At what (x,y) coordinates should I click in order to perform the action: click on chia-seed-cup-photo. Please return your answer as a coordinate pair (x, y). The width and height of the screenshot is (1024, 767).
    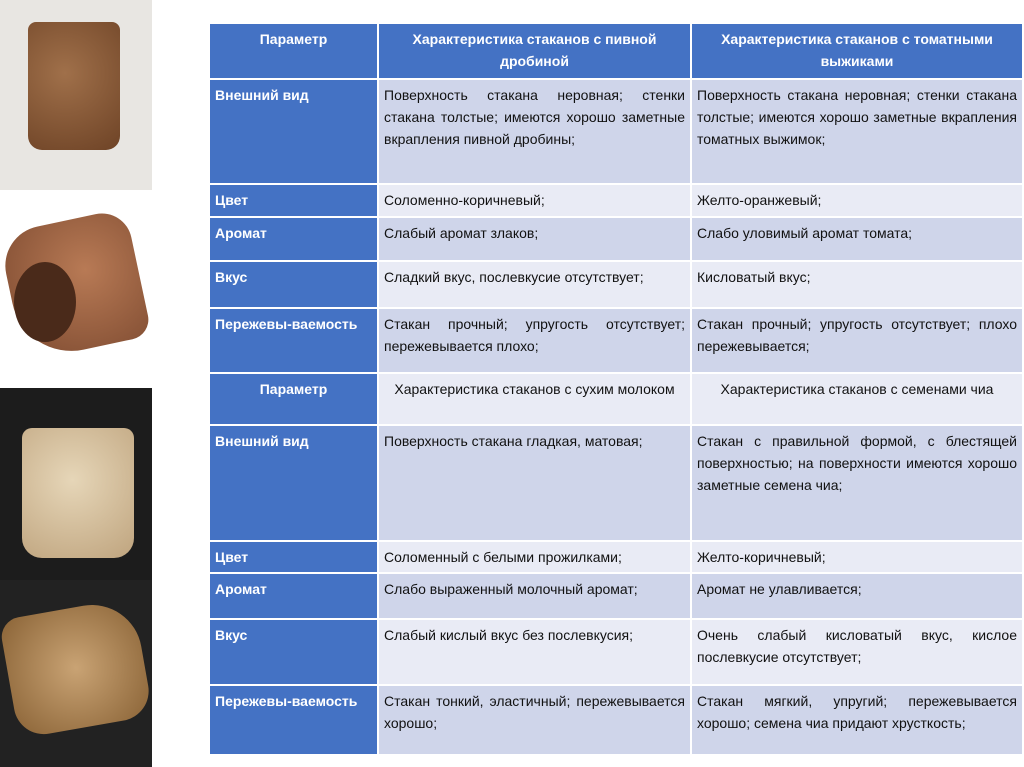
    Looking at the image, I should click on (76, 673).